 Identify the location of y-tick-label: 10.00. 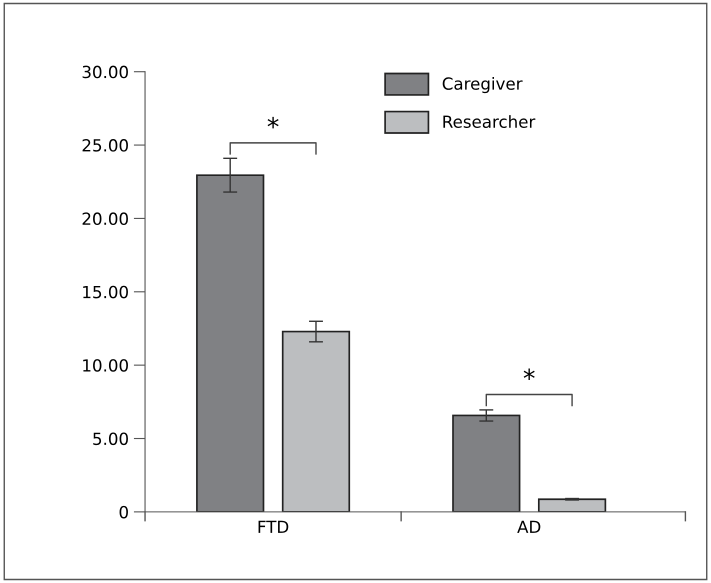
(105, 365).